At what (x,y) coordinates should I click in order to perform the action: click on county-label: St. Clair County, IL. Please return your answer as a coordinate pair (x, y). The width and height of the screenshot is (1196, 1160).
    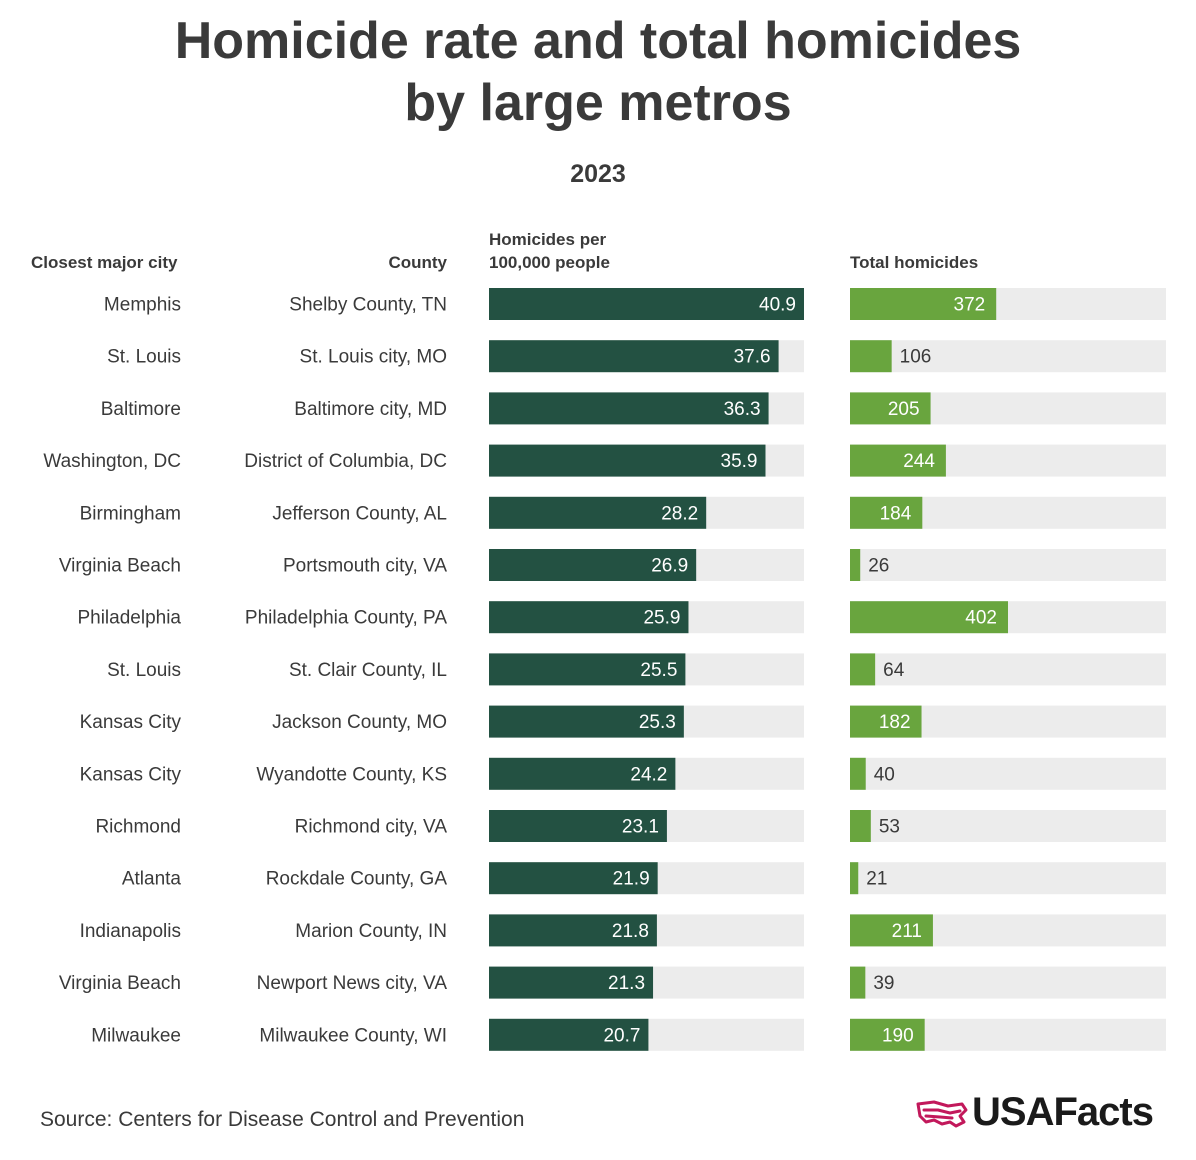
    Looking at the image, I should click on (368, 670).